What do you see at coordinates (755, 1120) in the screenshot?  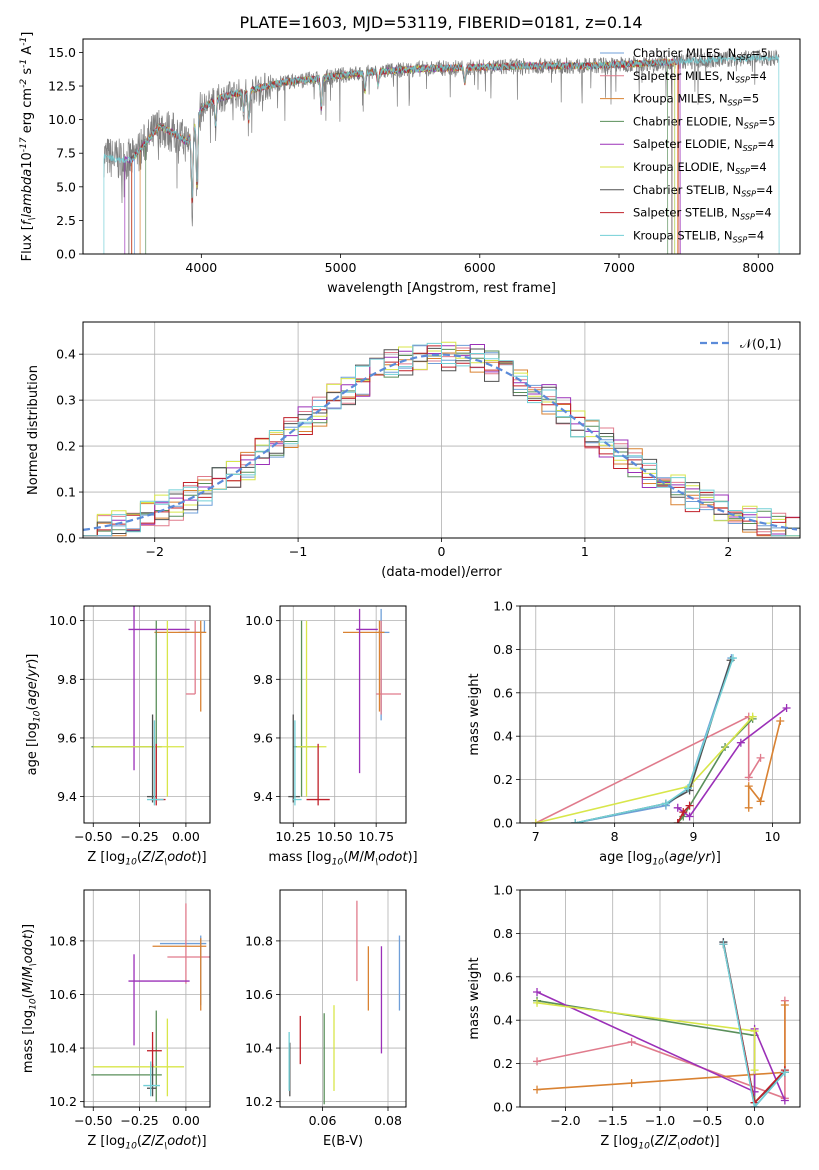 I see `x-tick-label: 0.0` at bounding box center [755, 1120].